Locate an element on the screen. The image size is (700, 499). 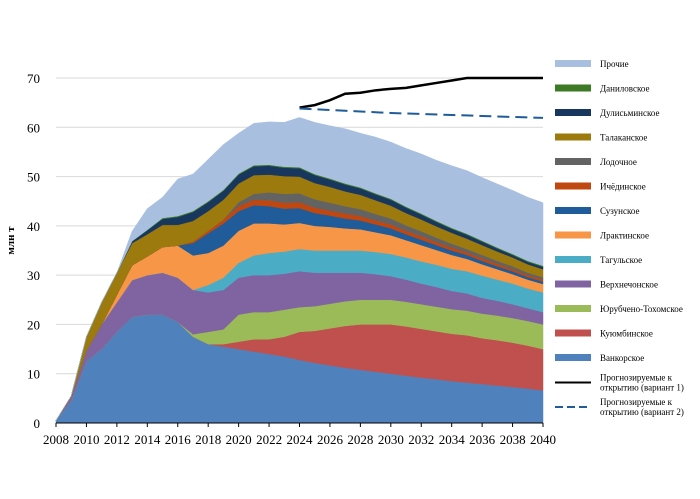
legend-label: Ванкорское is located at coordinates (622, 358).